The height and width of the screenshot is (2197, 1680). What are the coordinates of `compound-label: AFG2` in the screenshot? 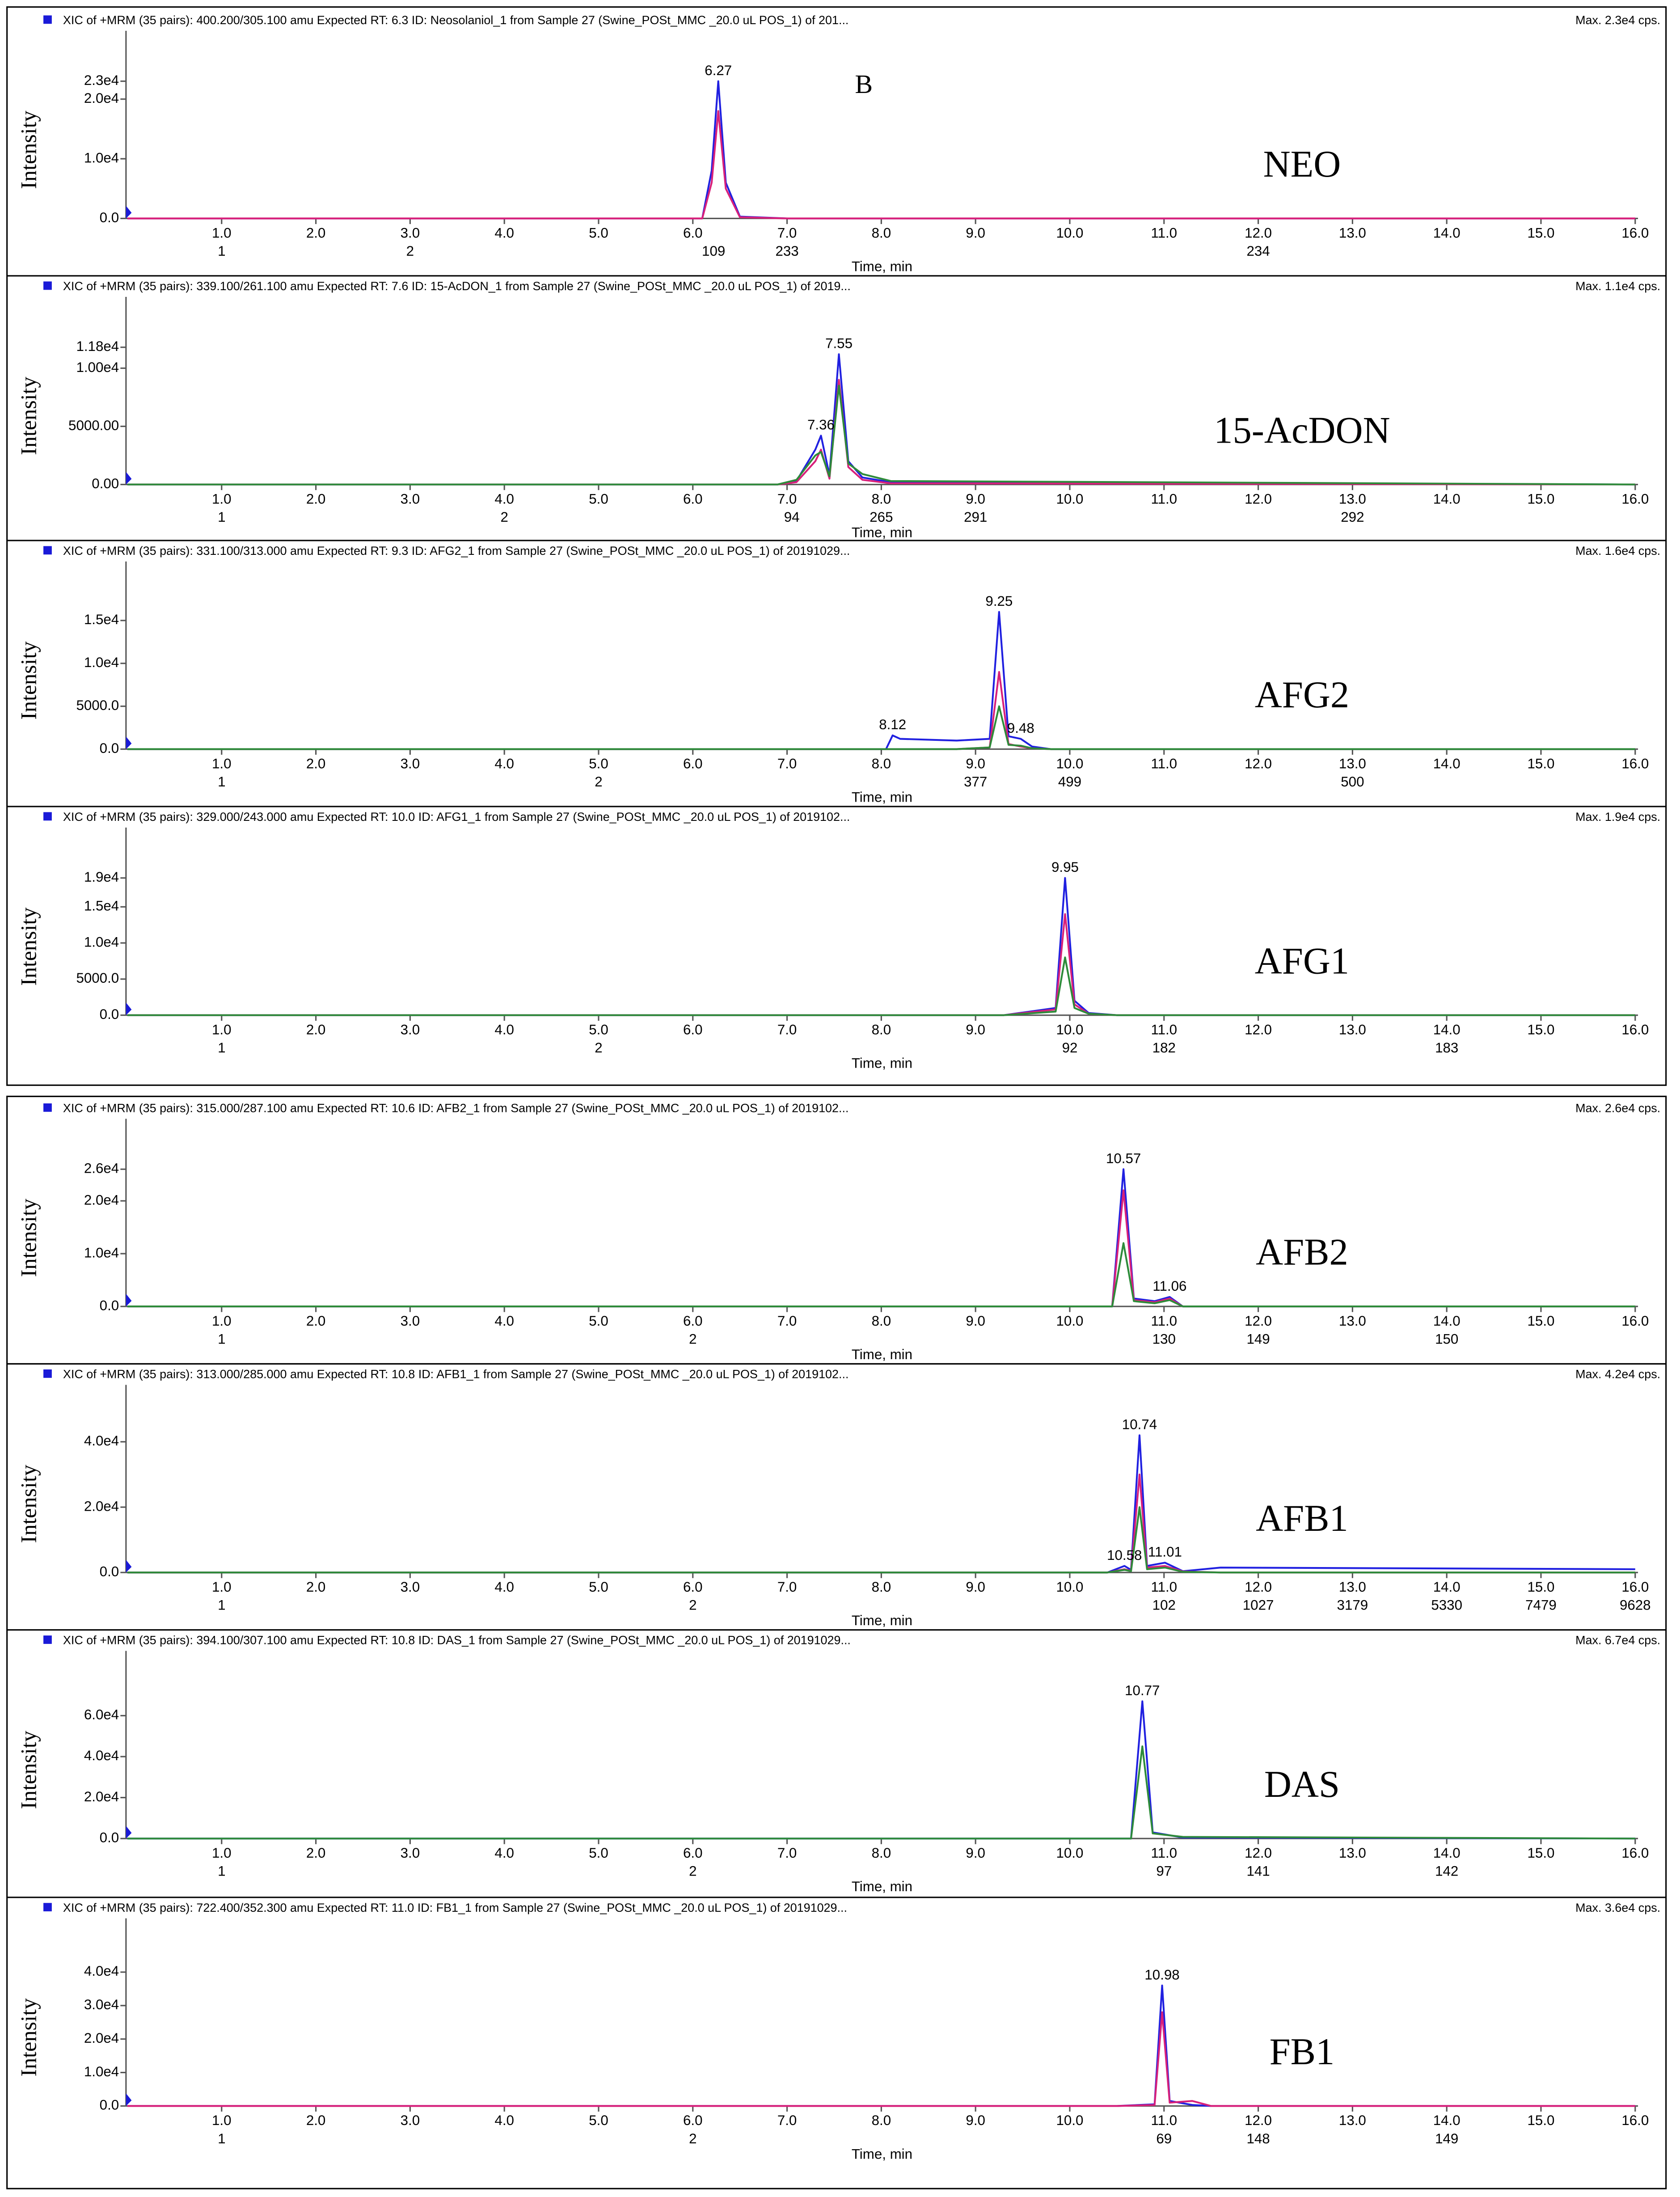 It's located at (1302, 695).